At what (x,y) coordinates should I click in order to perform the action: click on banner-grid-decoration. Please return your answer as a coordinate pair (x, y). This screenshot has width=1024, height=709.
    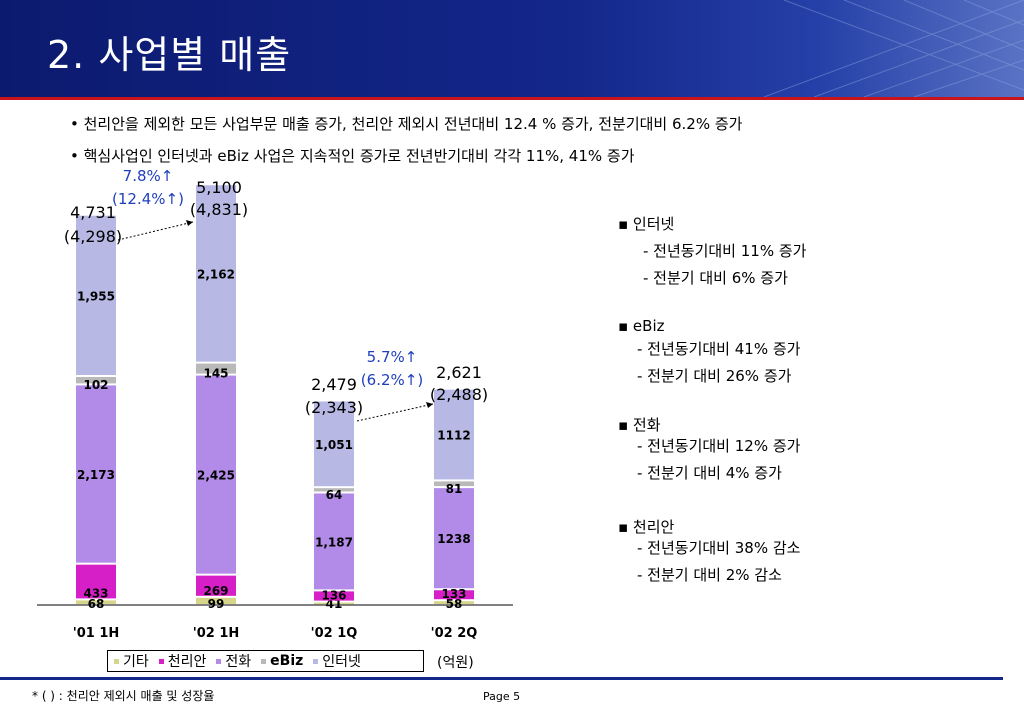
    Looking at the image, I should click on (893, 48).